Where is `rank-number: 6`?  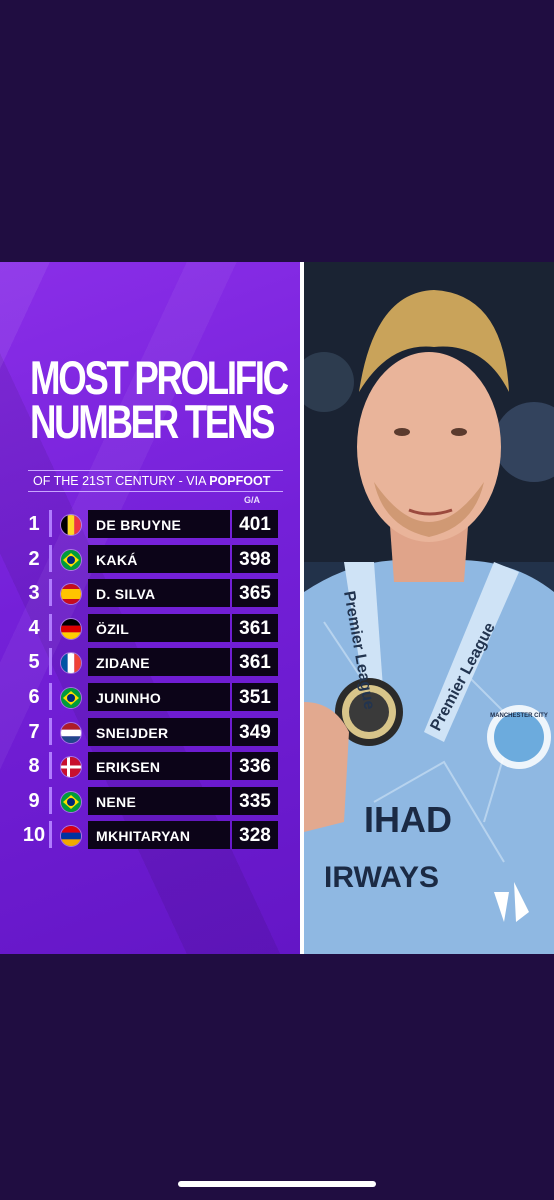
rank-number: 6 is located at coordinates (34, 696).